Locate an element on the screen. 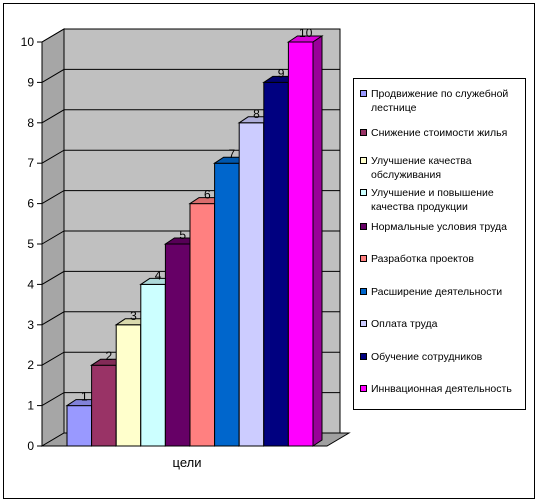 The image size is (540, 504). data-label: 5 is located at coordinates (182, 235).